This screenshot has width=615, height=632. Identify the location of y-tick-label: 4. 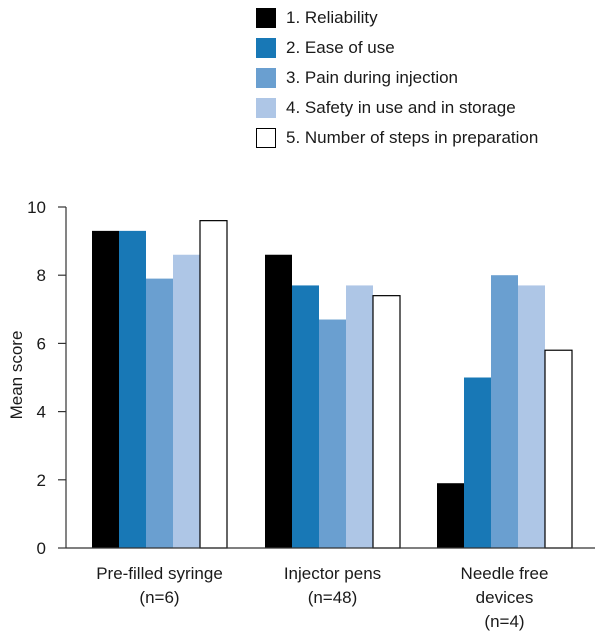
(41, 412).